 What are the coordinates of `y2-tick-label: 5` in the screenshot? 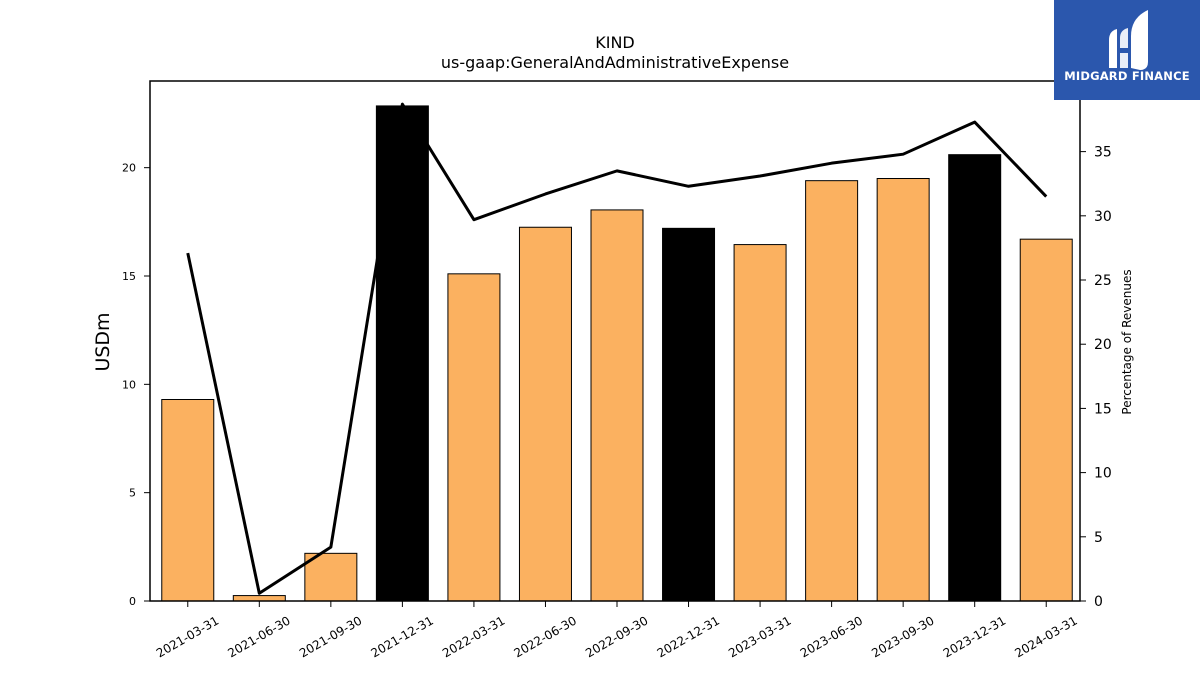 It's located at (1098, 538).